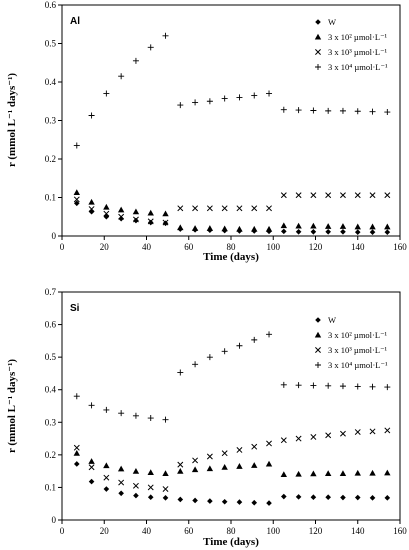 The image size is (409, 550). Describe the element at coordinates (358, 37) in the screenshot. I see `legend-label: 3 x 10² µmol·L⁻¹` at that location.